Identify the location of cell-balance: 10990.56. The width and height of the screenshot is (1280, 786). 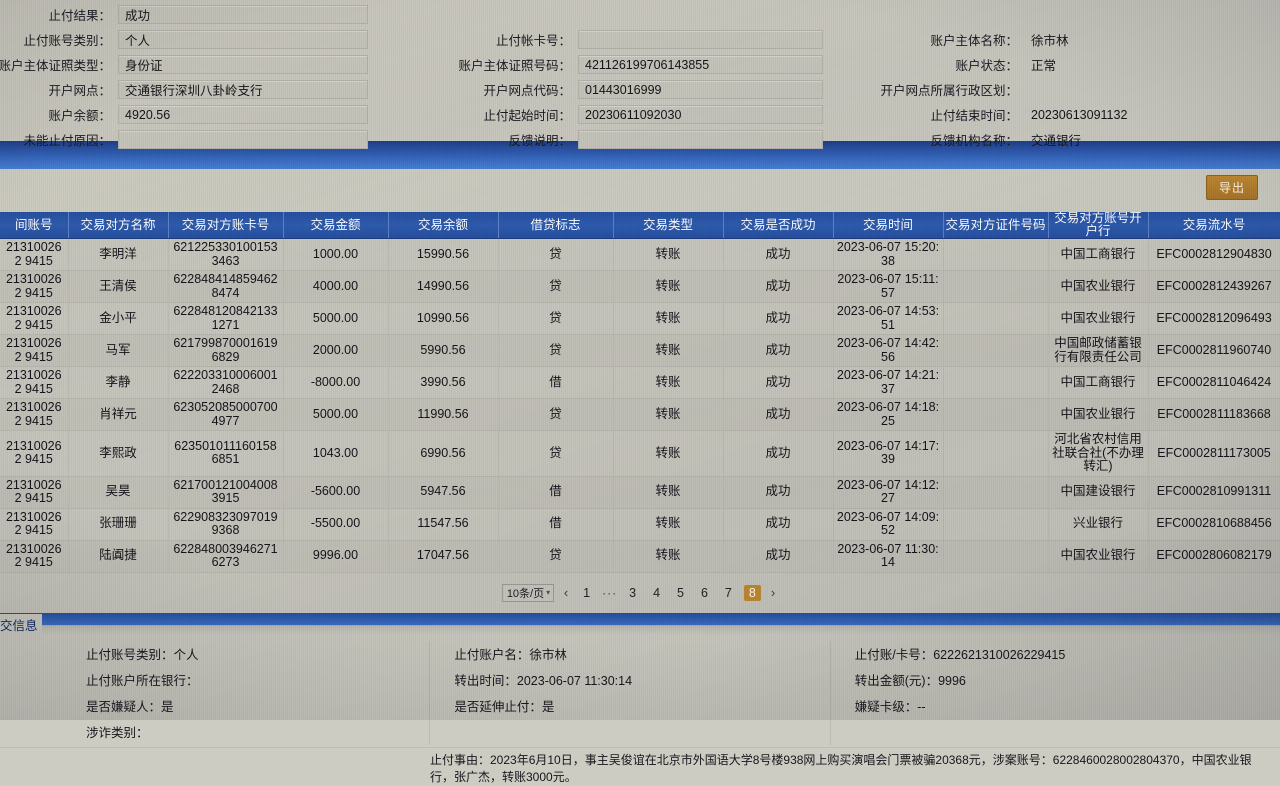
(443, 318).